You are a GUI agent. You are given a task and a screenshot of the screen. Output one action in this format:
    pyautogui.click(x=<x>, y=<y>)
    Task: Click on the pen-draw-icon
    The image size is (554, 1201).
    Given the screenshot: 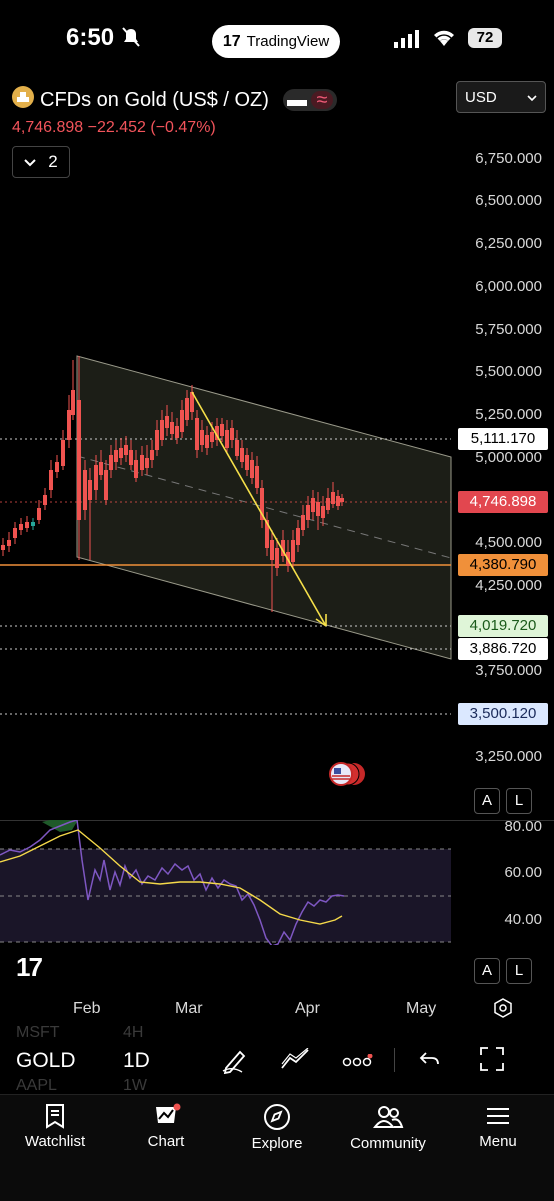 What is the action you would take?
    pyautogui.click(x=234, y=1062)
    